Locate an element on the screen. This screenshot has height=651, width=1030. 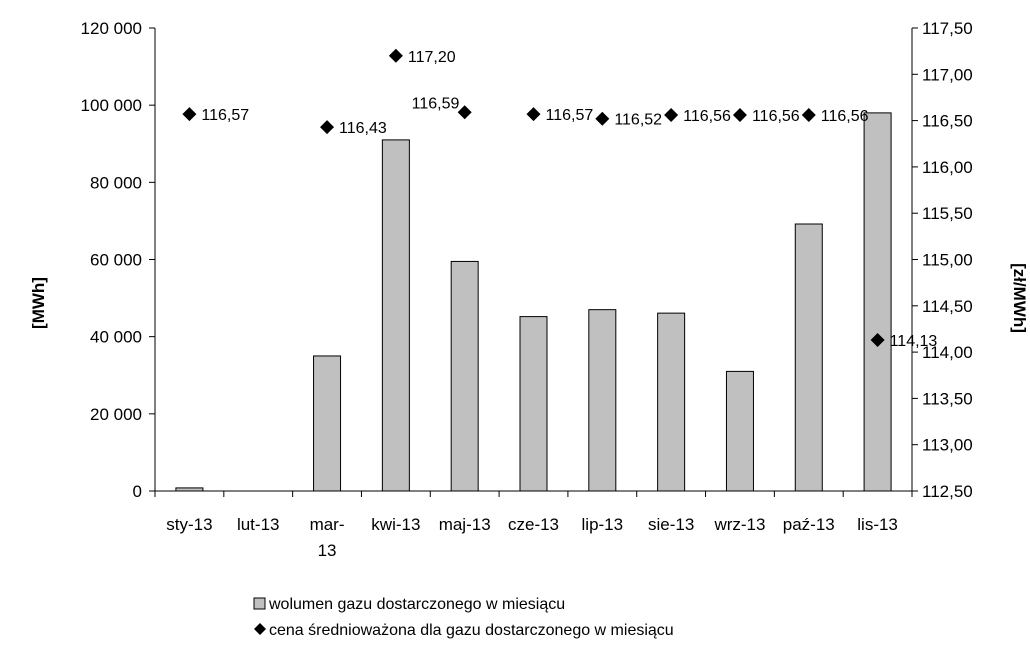
price-label: 117,20 is located at coordinates (432, 57).